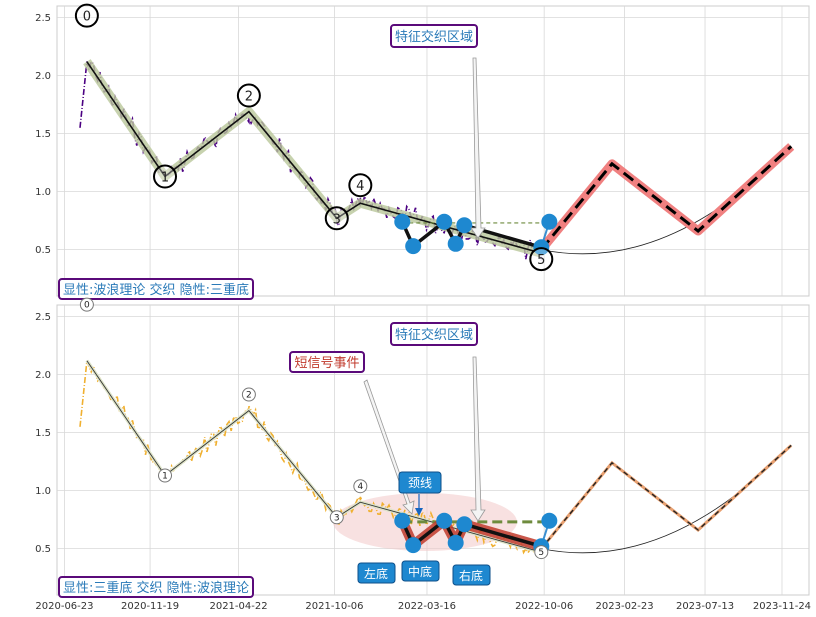  Describe the element at coordinates (476, 533) in the screenshot. I see `bottom-triple-bottom` at that location.